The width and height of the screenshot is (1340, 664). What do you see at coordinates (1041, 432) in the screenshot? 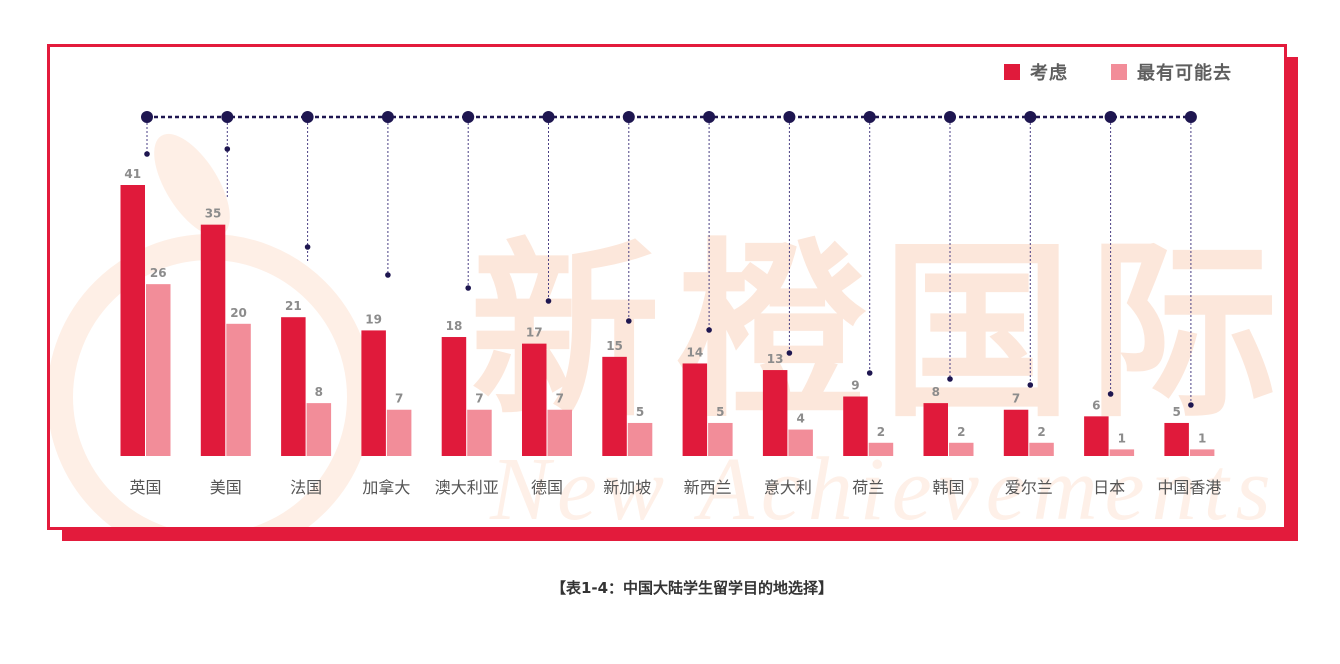
I see `value-label-likely-11: 2` at bounding box center [1041, 432].